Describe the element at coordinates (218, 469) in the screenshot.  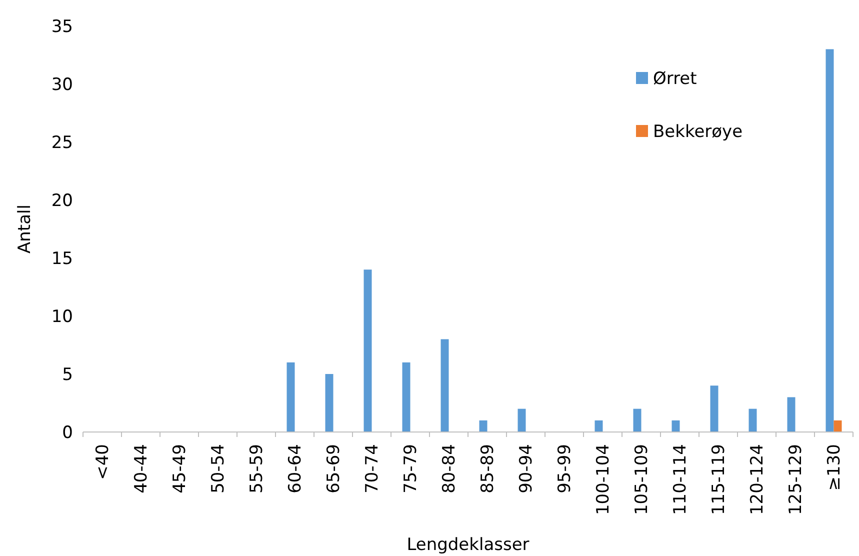
I see `x-tick-label: 50-54` at that location.